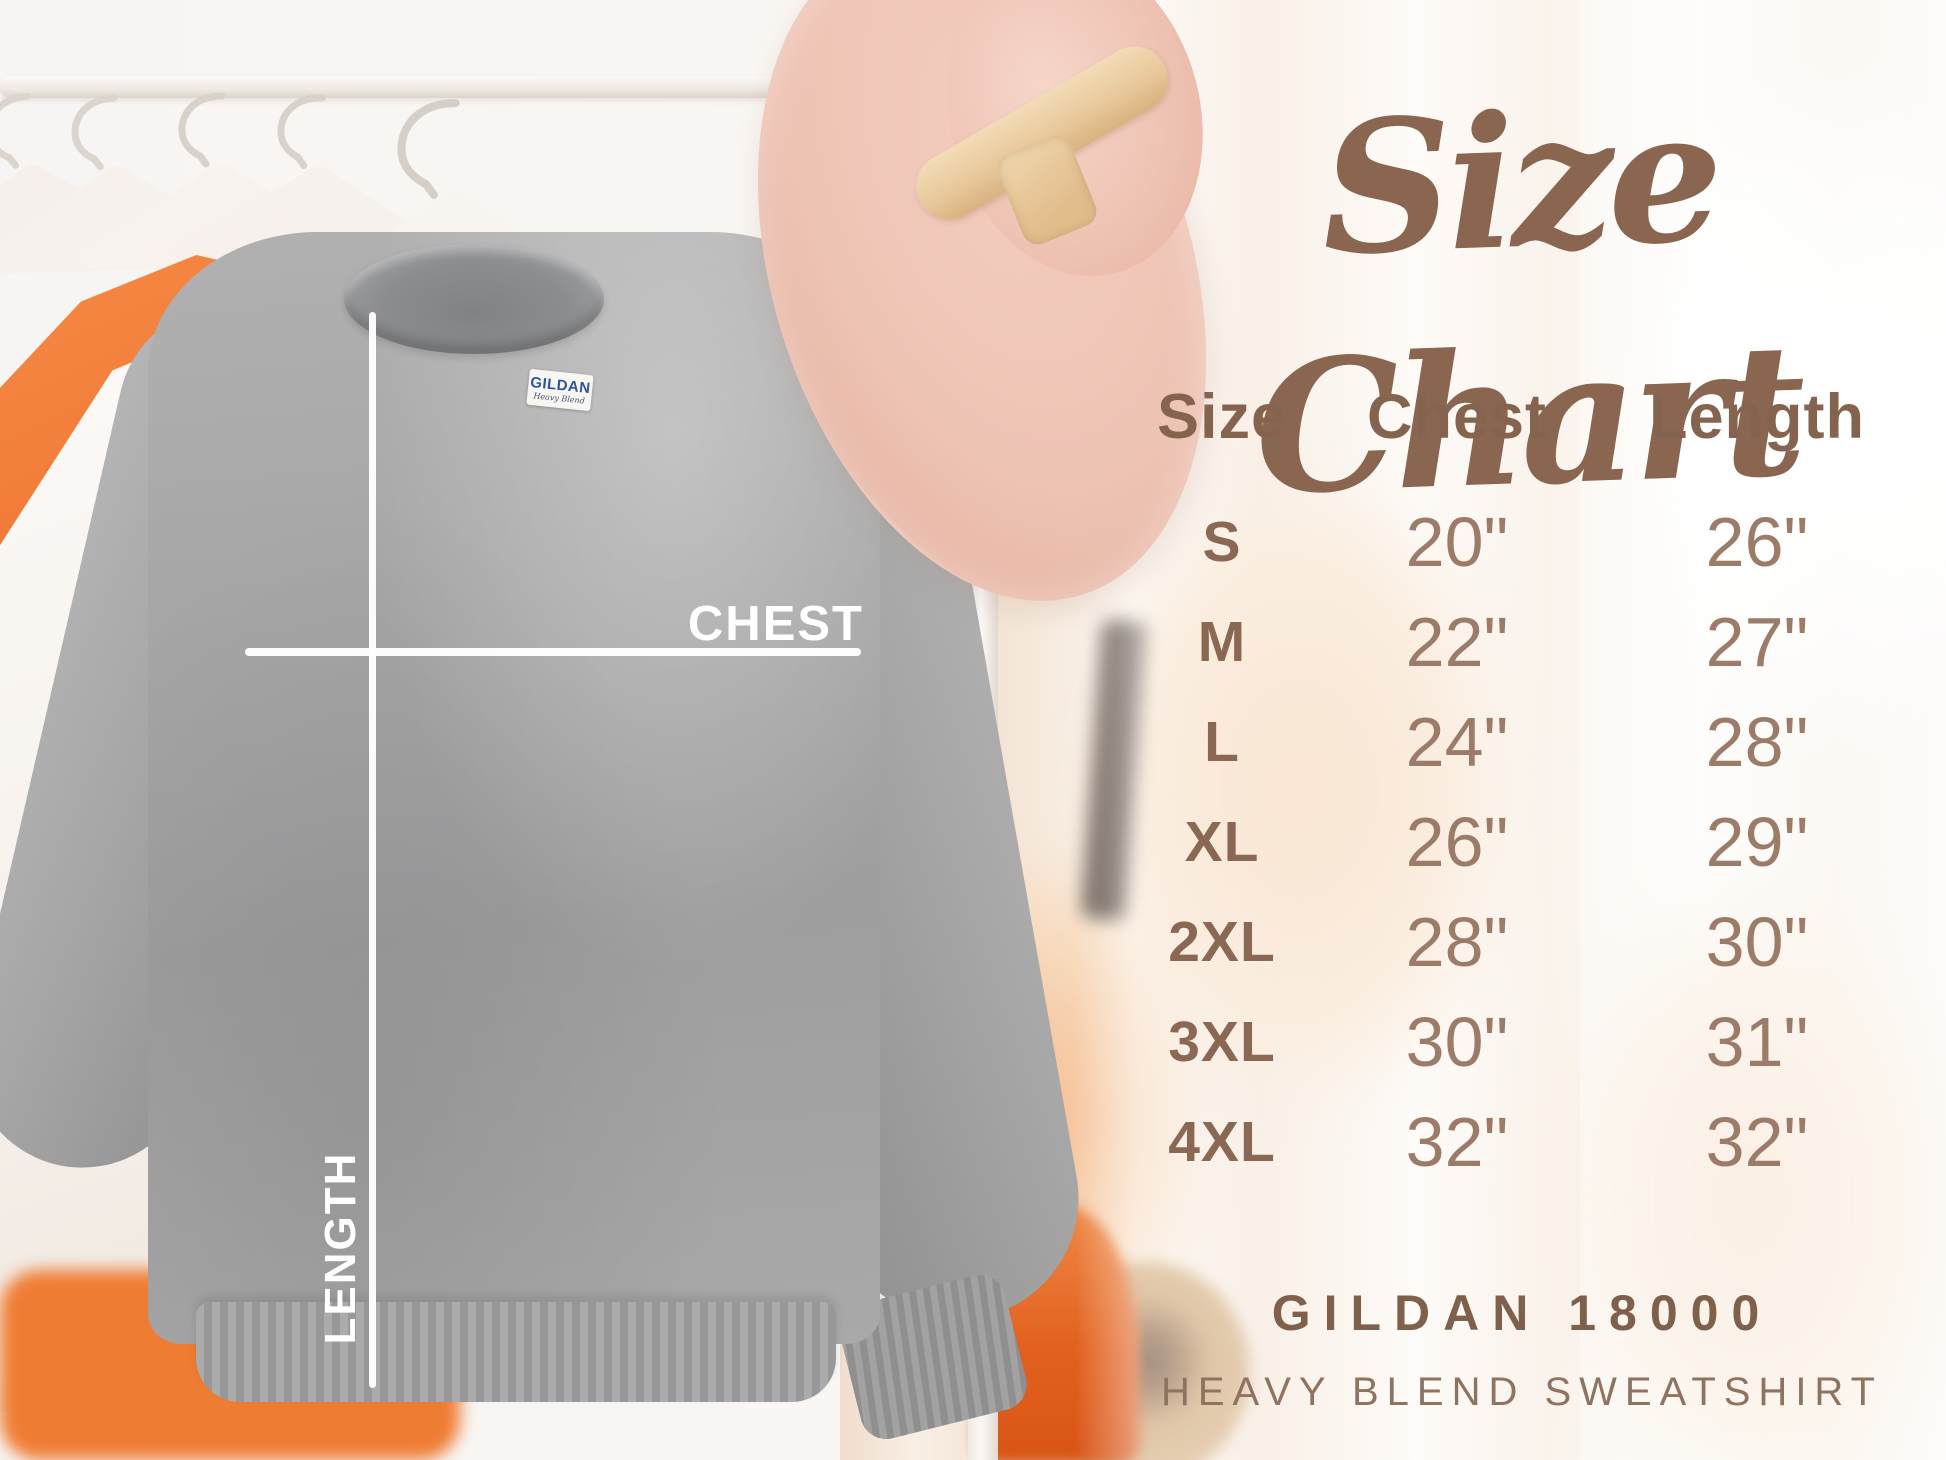 The width and height of the screenshot is (1946, 1460). Describe the element at coordinates (1457, 542) in the screenshot. I see `chest-cell: 20"` at that location.